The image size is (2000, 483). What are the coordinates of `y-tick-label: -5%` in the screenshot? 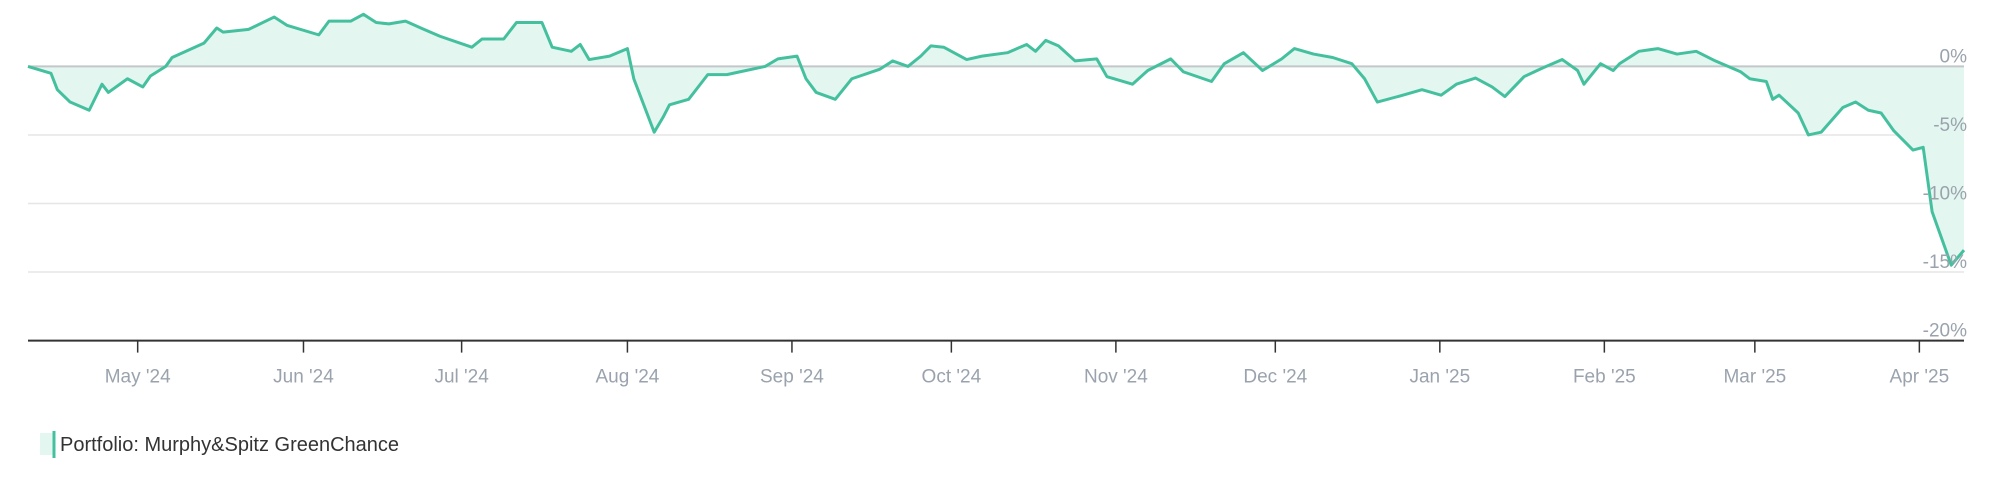 It's located at (1950, 125).